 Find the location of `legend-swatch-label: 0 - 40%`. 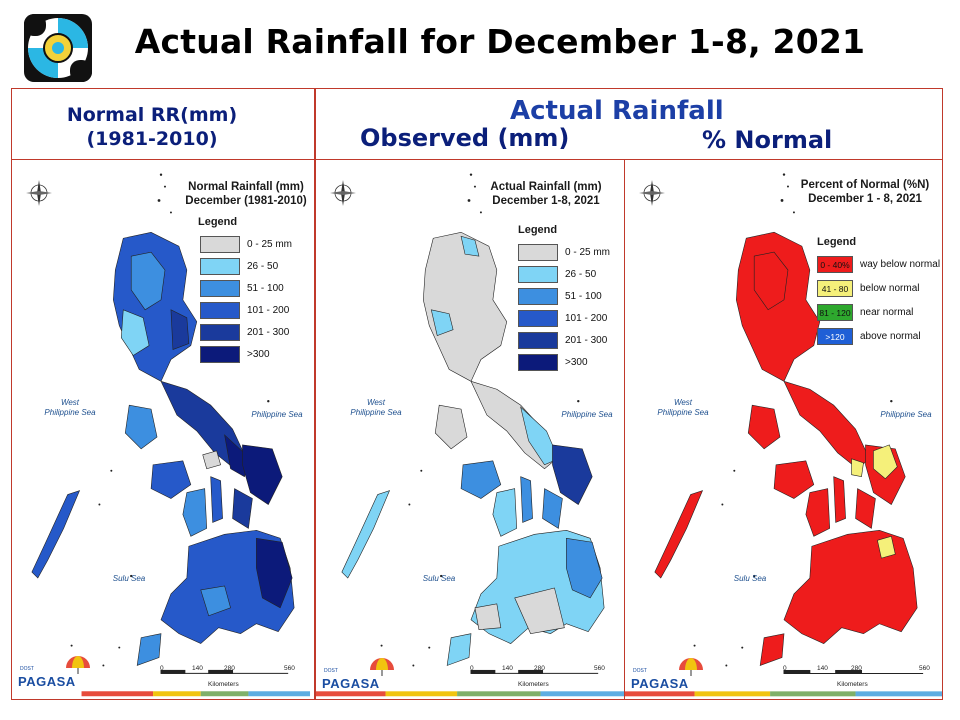

legend-swatch-label: 0 - 40% is located at coordinates (835, 264).